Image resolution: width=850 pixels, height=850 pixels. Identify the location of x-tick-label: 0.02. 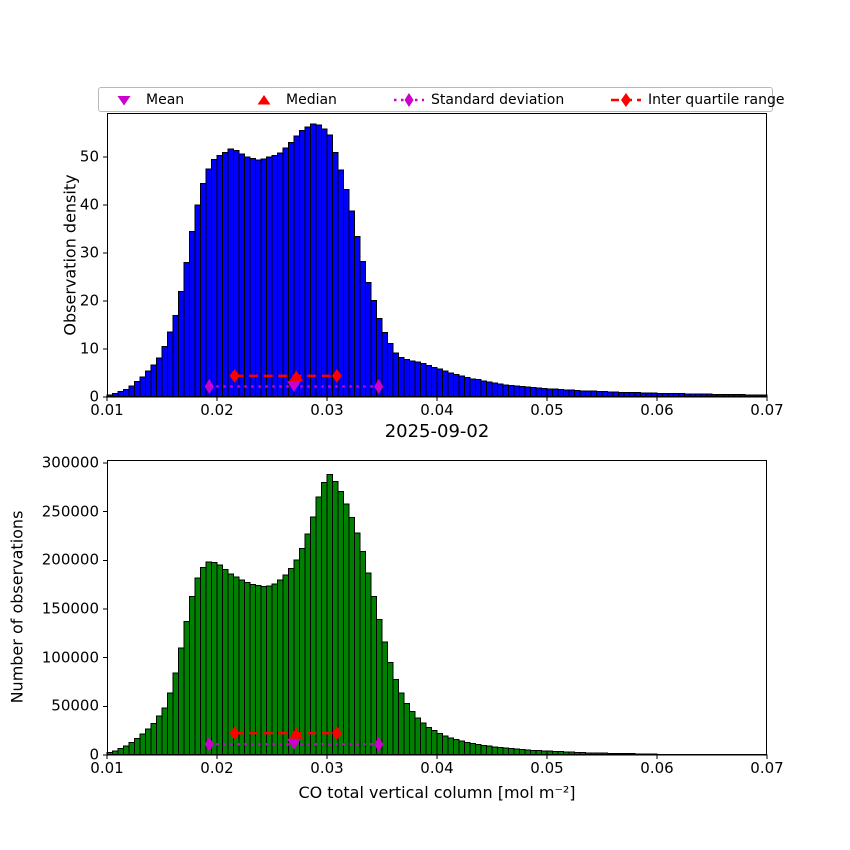
(217, 410).